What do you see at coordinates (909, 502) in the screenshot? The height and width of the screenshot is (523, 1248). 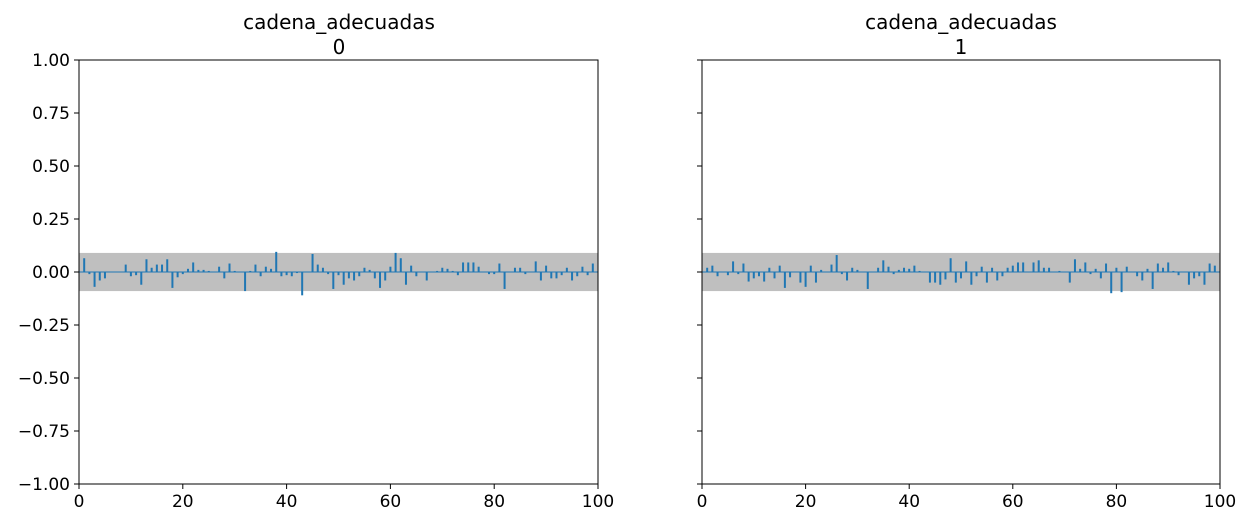 I see `x-tick-label: 40` at bounding box center [909, 502].